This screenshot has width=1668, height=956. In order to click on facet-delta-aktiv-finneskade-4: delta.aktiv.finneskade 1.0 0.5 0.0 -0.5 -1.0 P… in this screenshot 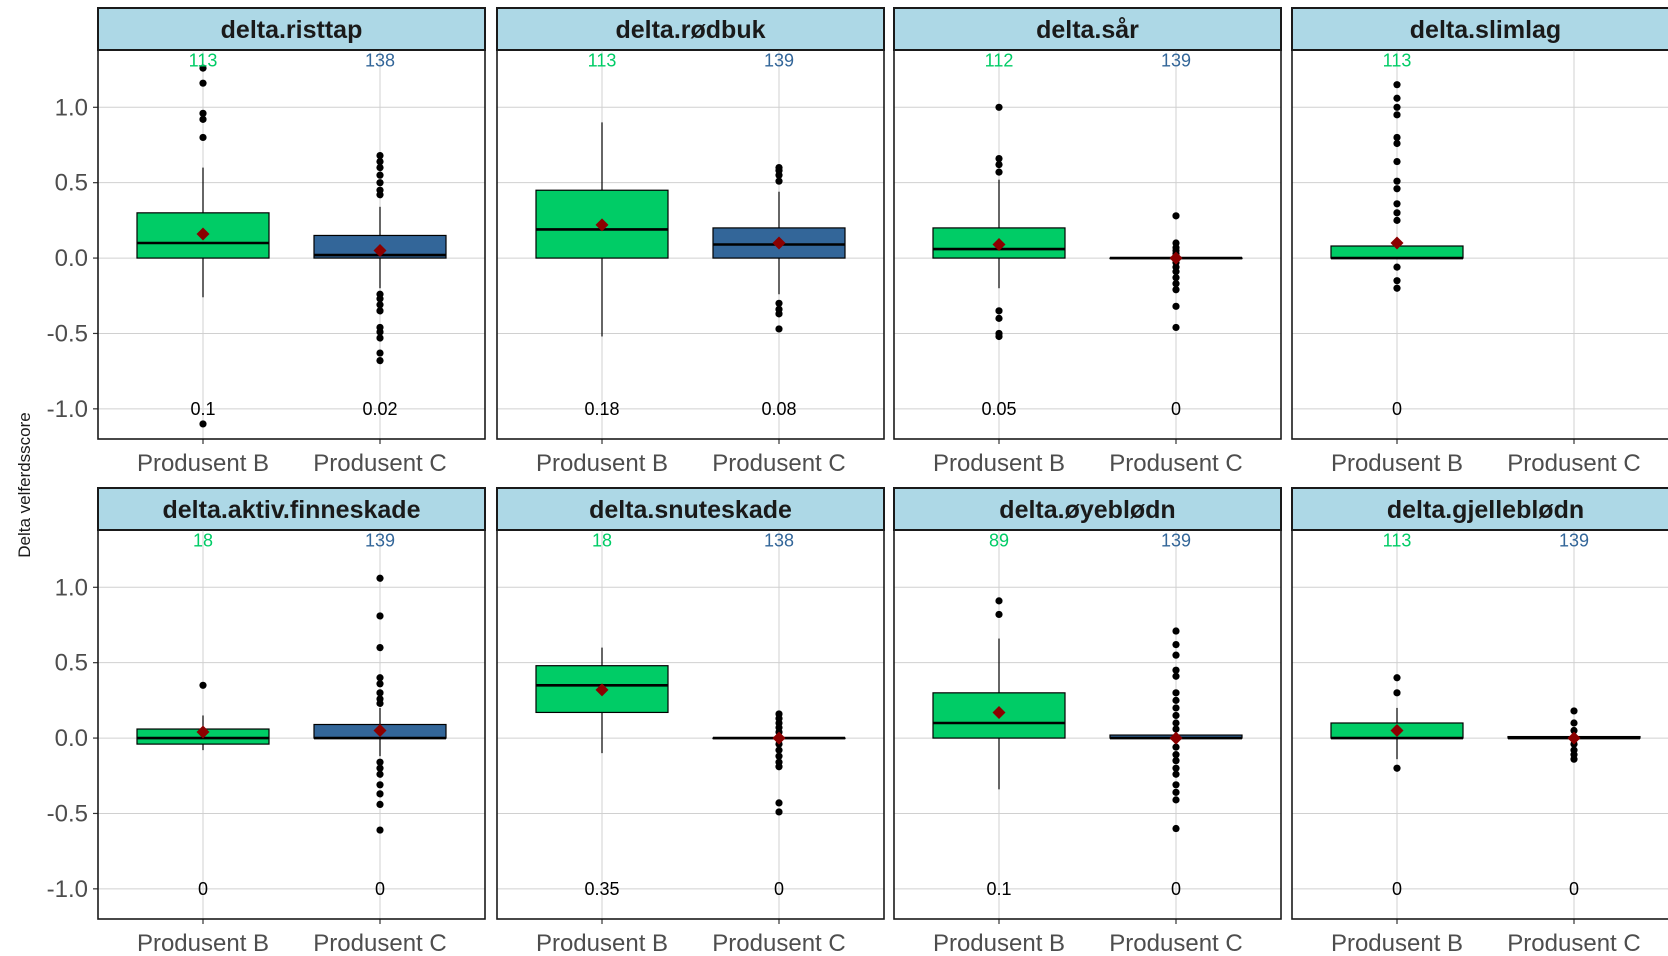, I will do `click(266, 721)`.